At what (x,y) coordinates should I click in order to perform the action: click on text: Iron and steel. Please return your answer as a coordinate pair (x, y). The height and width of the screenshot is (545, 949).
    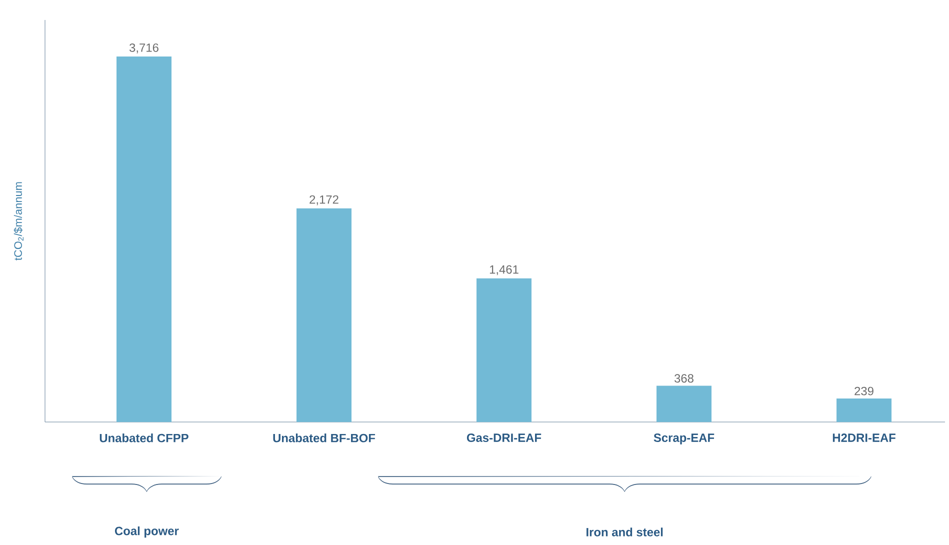
    Looking at the image, I should click on (624, 532).